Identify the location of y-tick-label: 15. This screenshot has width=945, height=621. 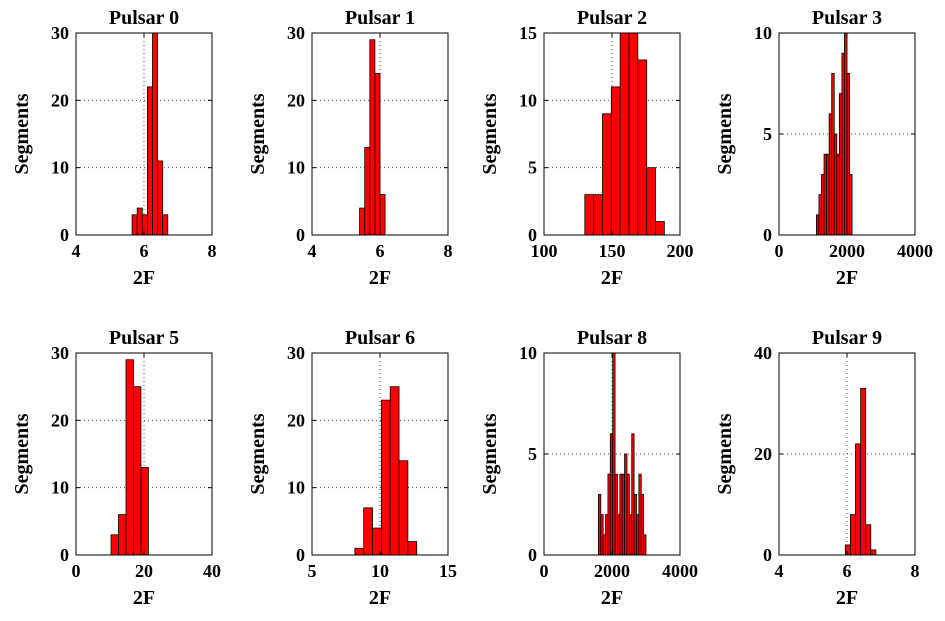
(528, 33).